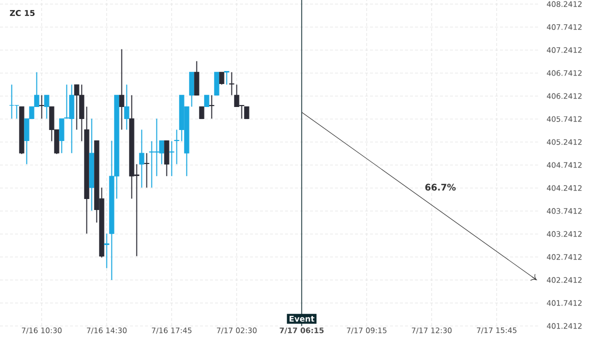  I want to click on annotation: 66.7%, so click(440, 187).